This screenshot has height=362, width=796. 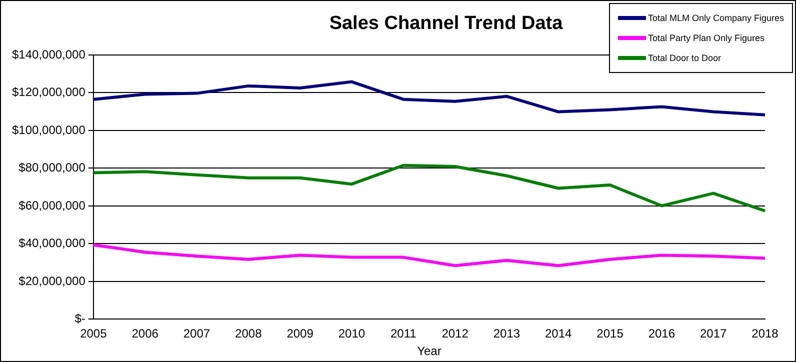 What do you see at coordinates (610, 333) in the screenshot?
I see `x-tick-label: 2015` at bounding box center [610, 333].